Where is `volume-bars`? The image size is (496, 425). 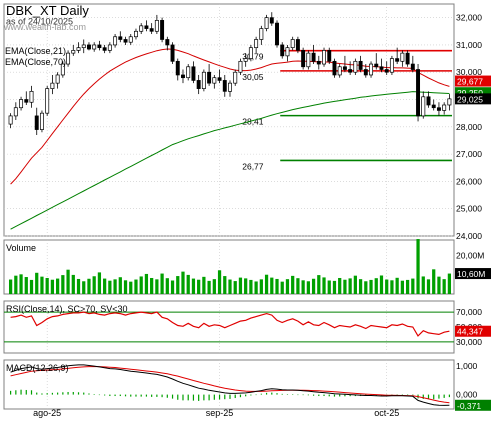
volume-bars is located at coordinates (230, 266).